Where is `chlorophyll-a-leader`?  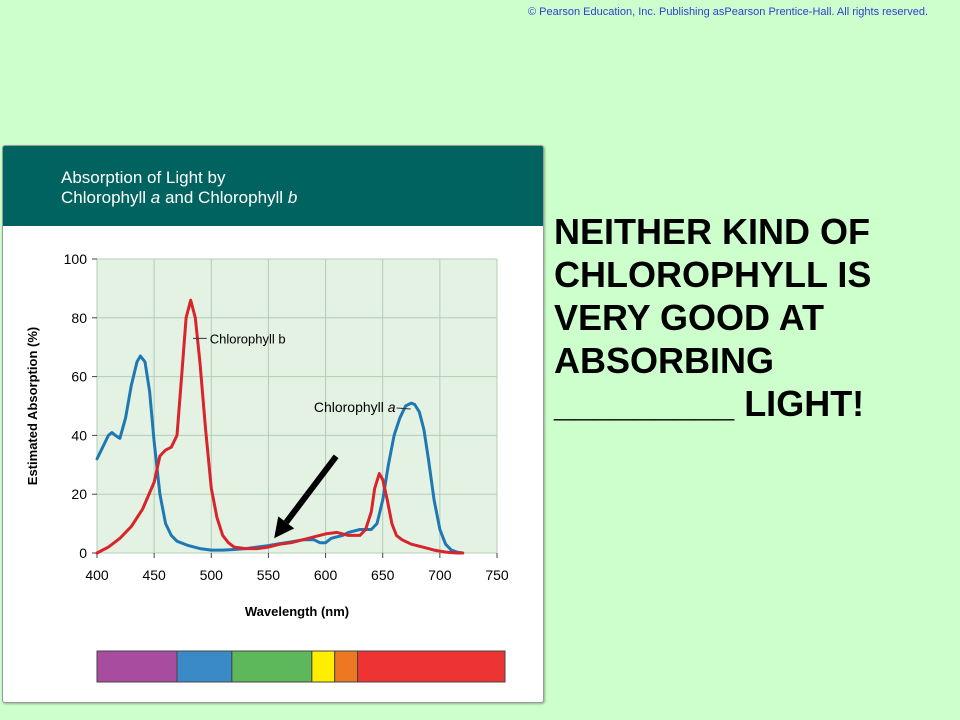 chlorophyll-a-leader is located at coordinates (403, 408).